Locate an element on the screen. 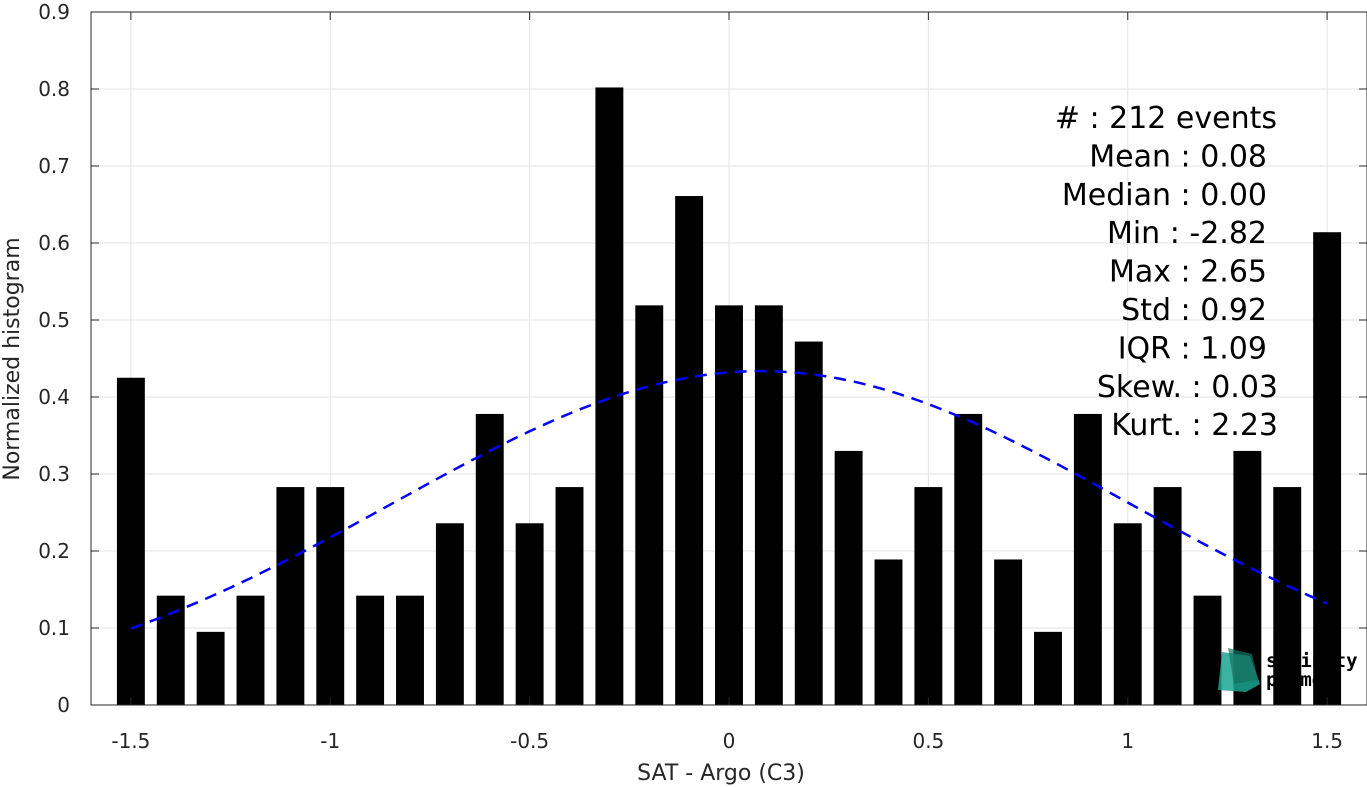 Image resolution: width=1367 pixels, height=787 pixels. stat-annotation: # : 212 events is located at coordinates (1166, 118).